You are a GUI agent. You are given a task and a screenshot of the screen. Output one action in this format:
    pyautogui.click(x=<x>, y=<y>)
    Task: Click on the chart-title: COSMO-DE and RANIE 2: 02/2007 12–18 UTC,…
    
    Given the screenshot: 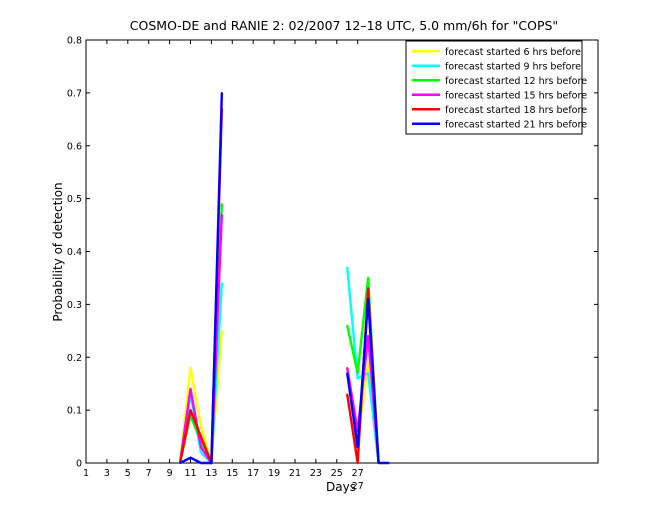 What is the action you would take?
    pyautogui.click(x=344, y=25)
    